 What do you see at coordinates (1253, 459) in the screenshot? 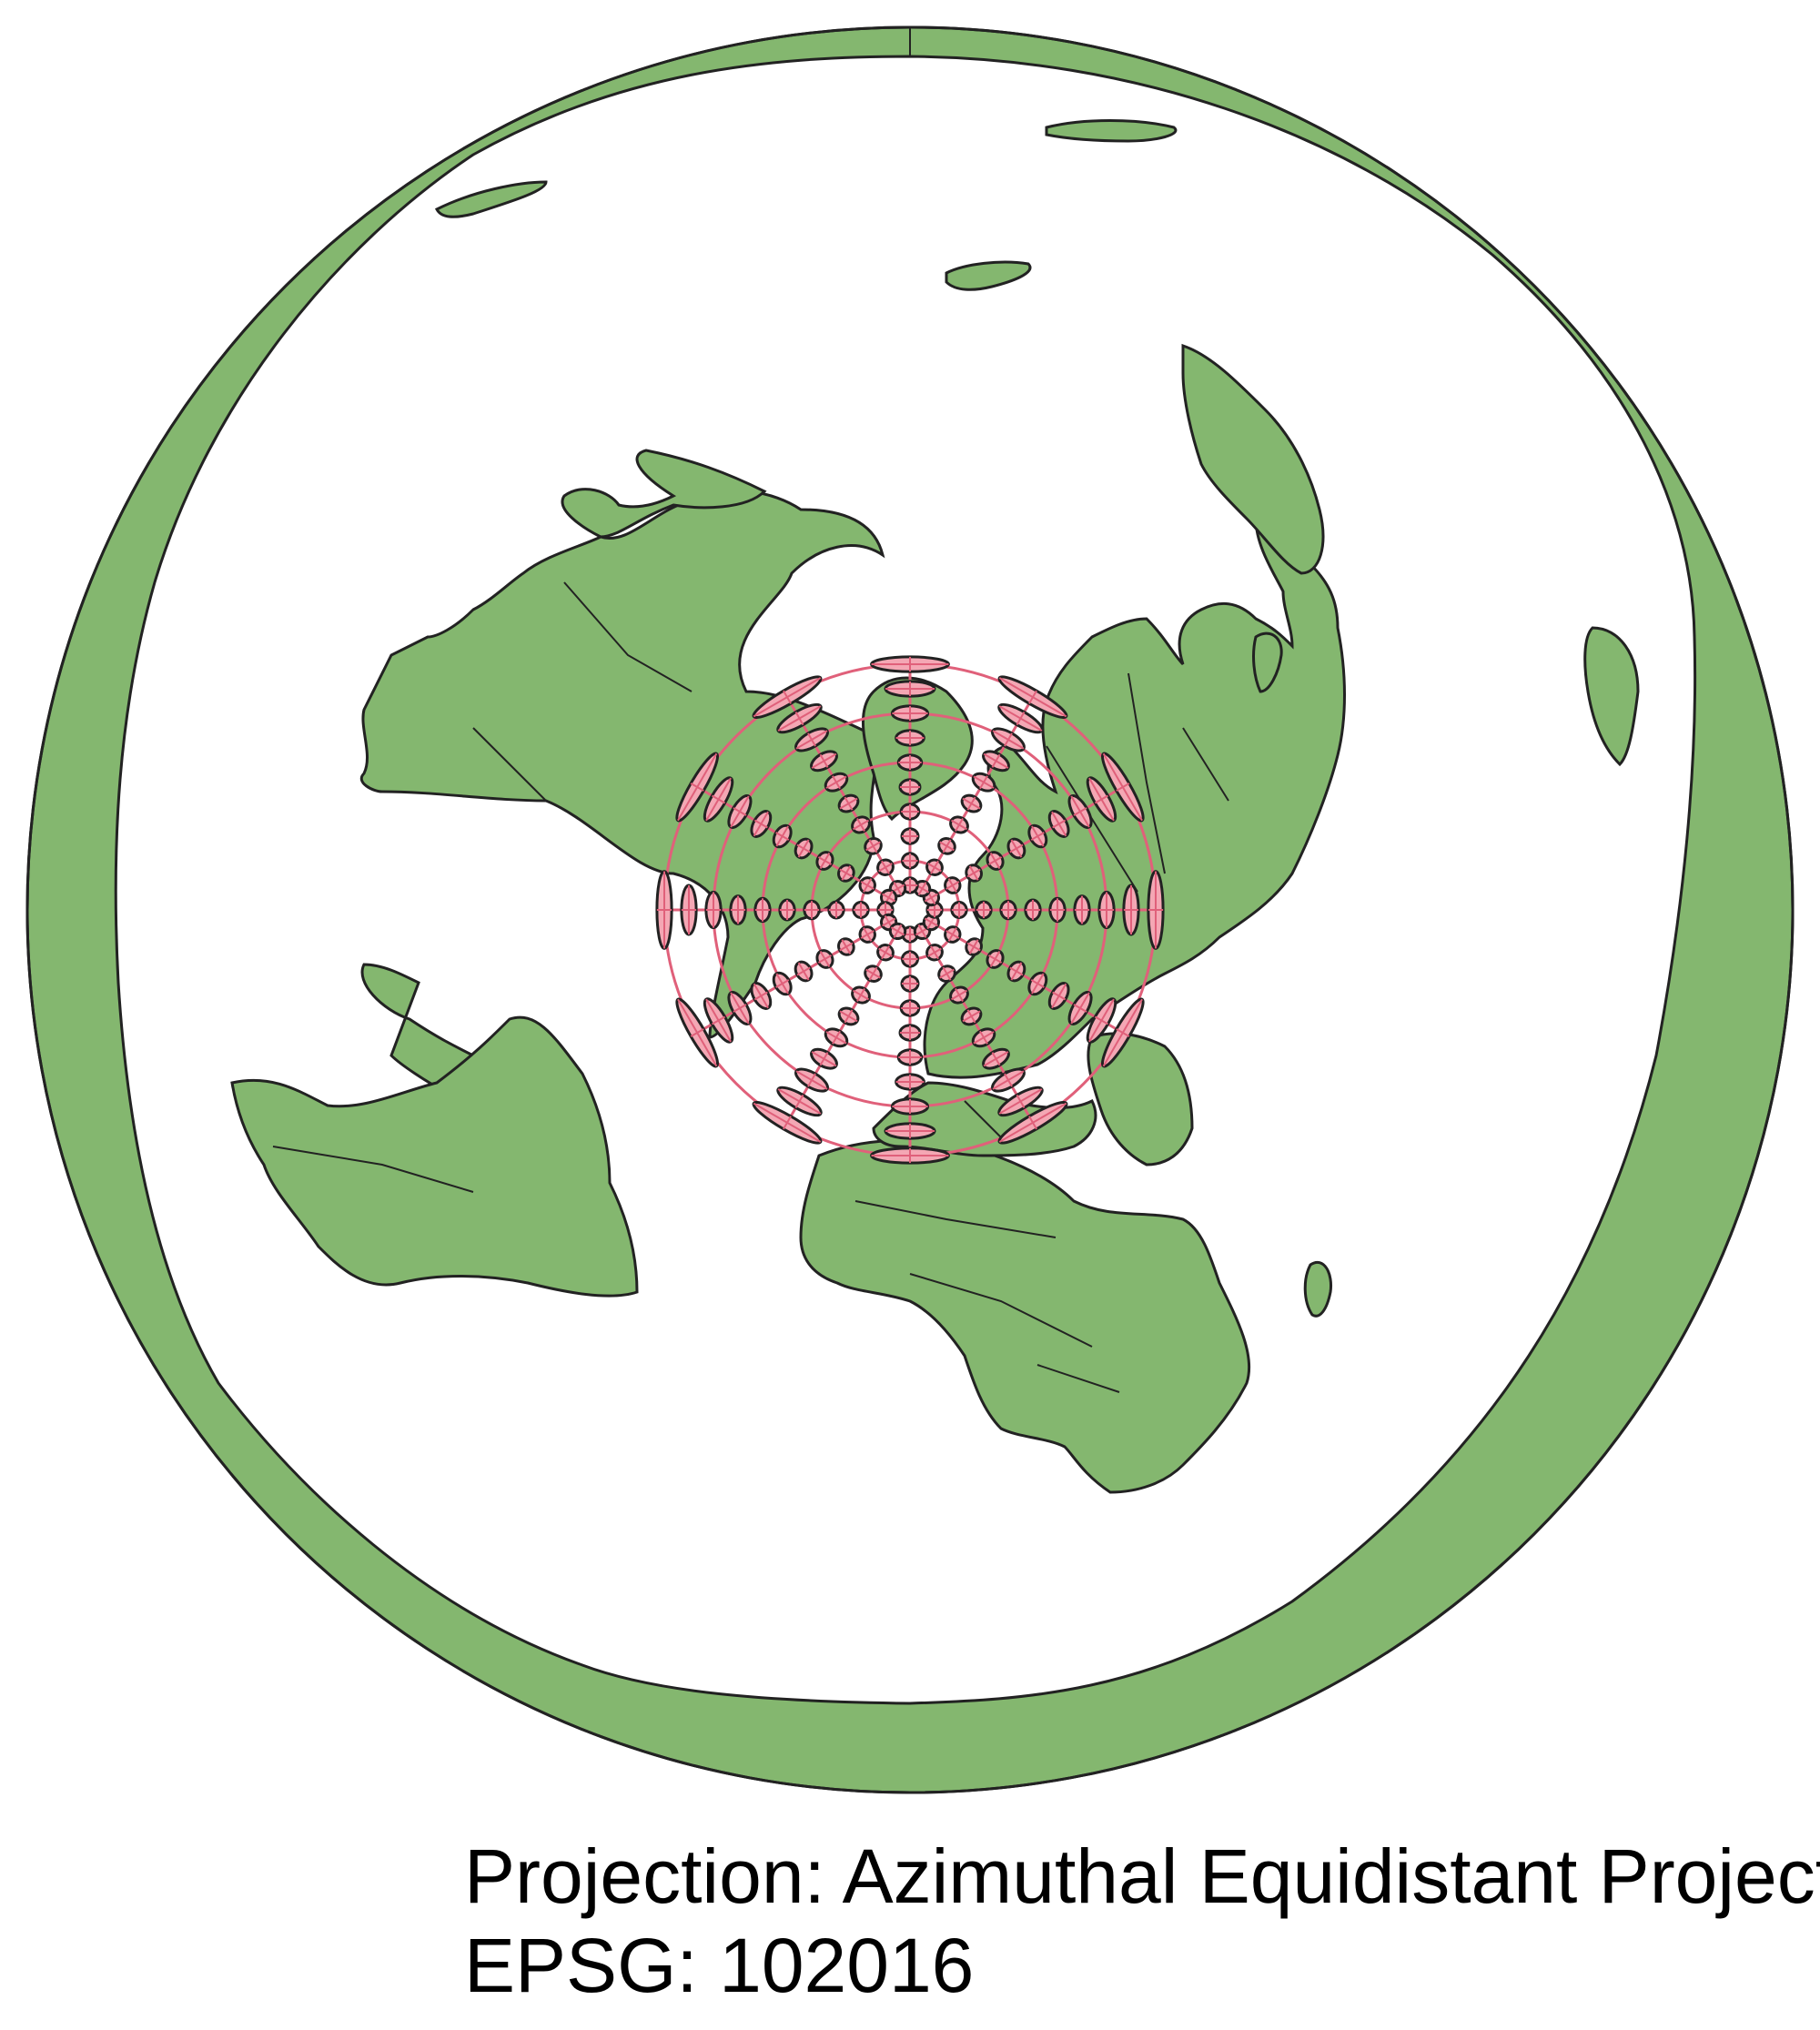
I see `russian-far-east-land` at bounding box center [1253, 459].